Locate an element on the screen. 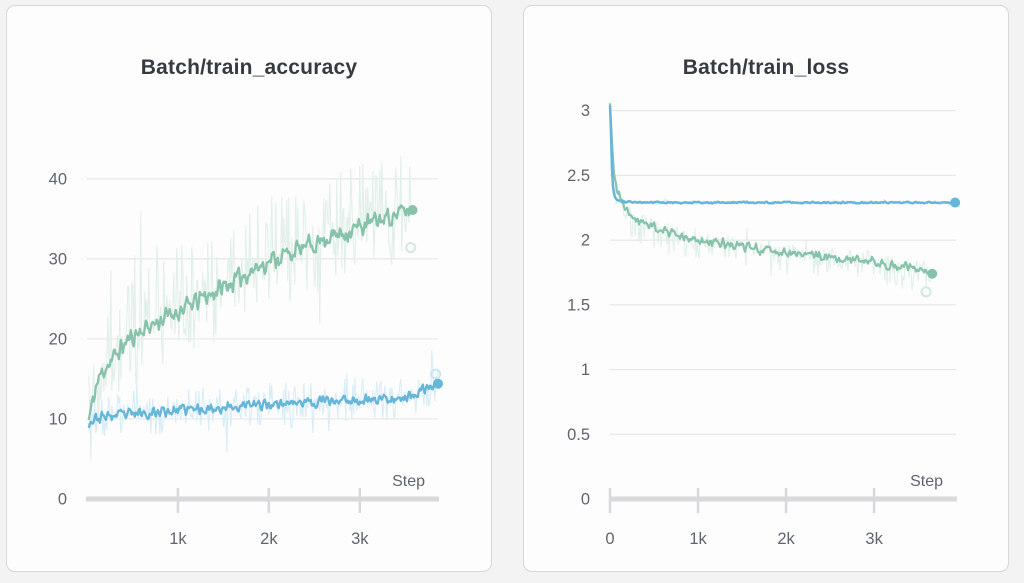  y-tick-label: 40 is located at coordinates (58, 179).